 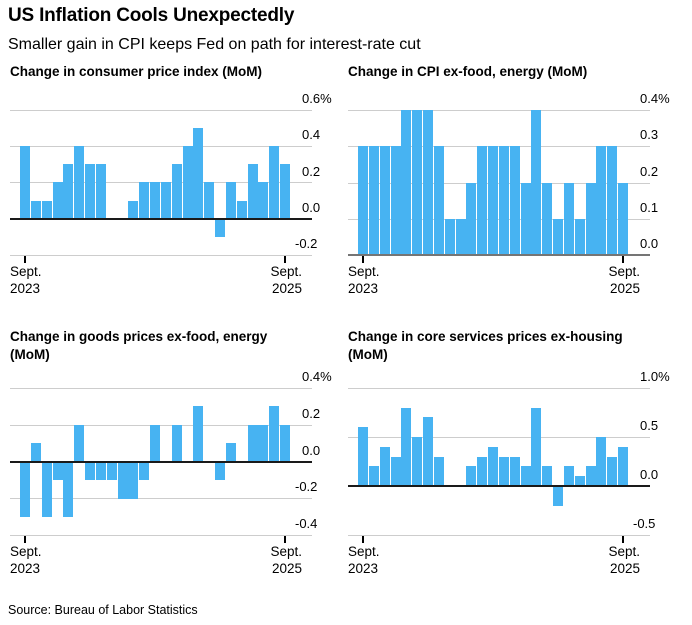 I want to click on source-note: Source: Bureau of Labor Statistics, so click(x=103, y=610).